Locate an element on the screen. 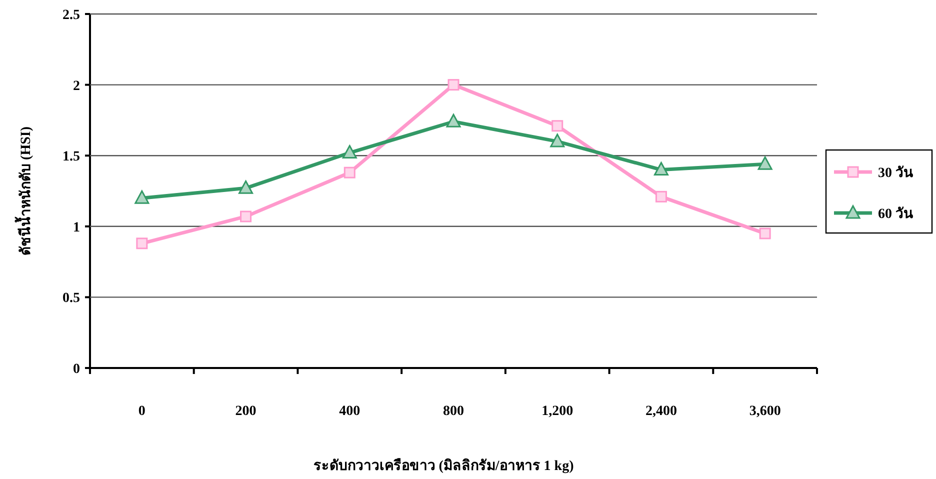  x-tick-label: 0 is located at coordinates (142, 411).